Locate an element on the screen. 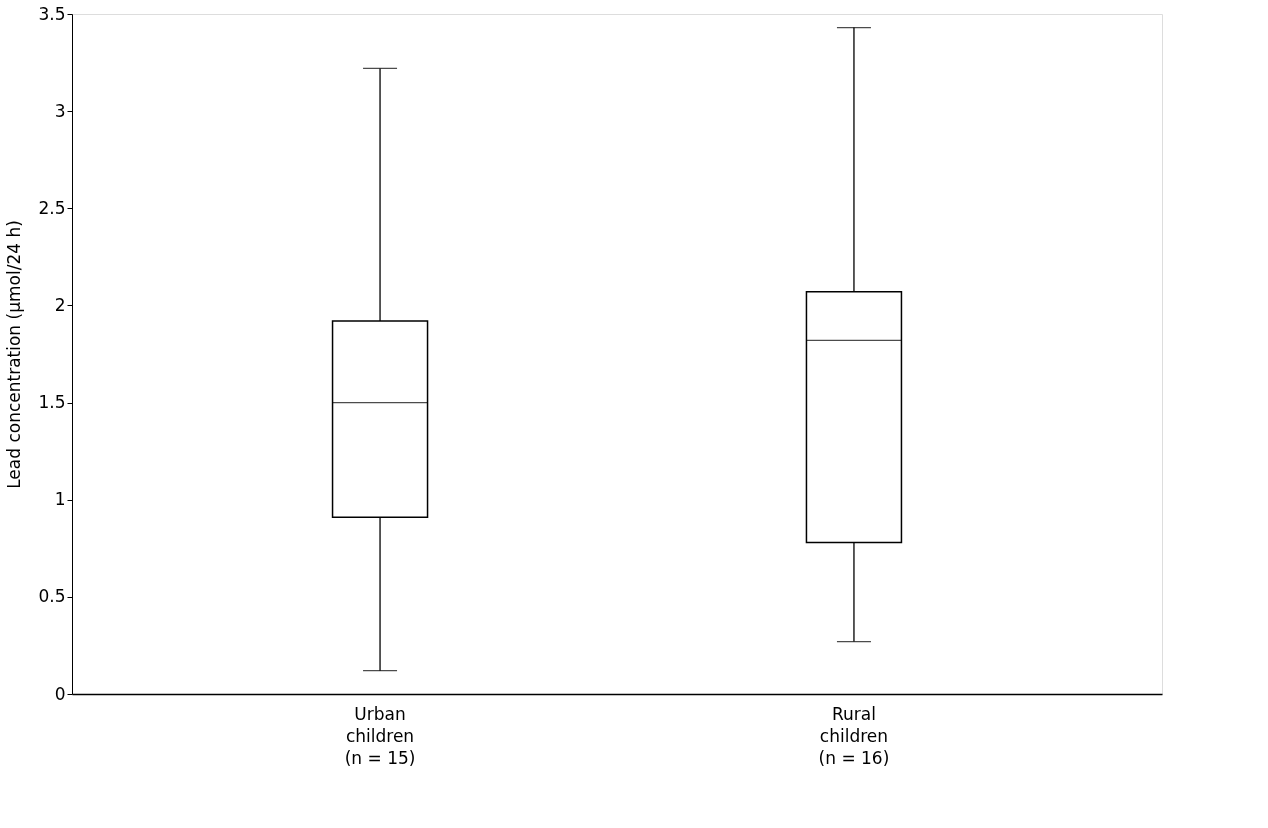 This screenshot has height=828, width=1268. x-tick-label: Rural children (n = 16) is located at coordinates (854, 735).